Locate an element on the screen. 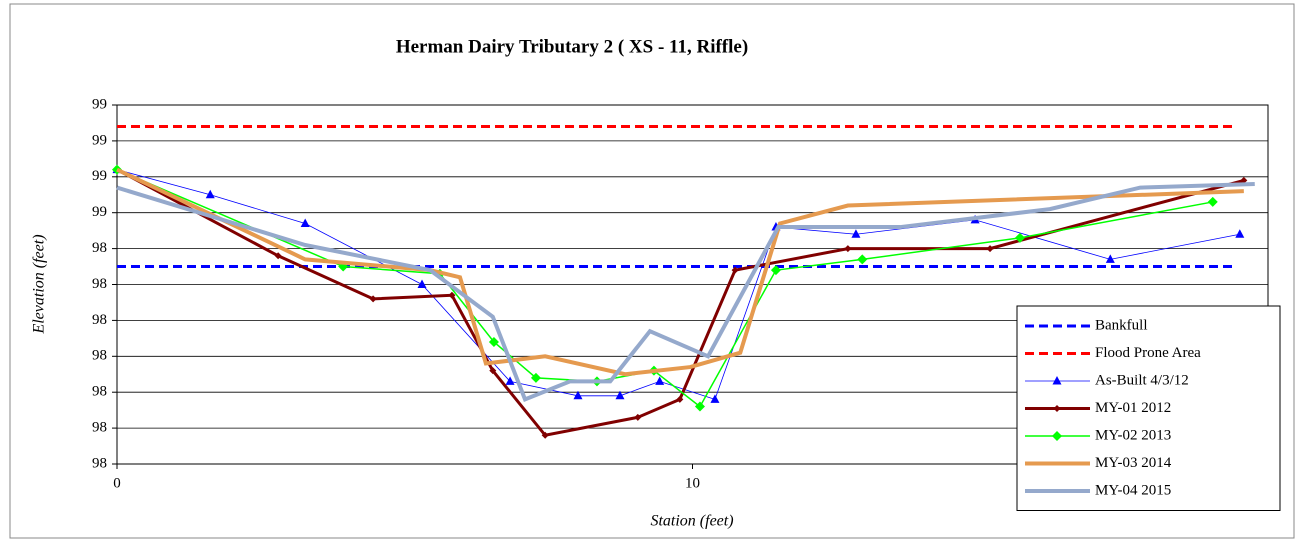  x-tick-label: 0 is located at coordinates (117, 483).